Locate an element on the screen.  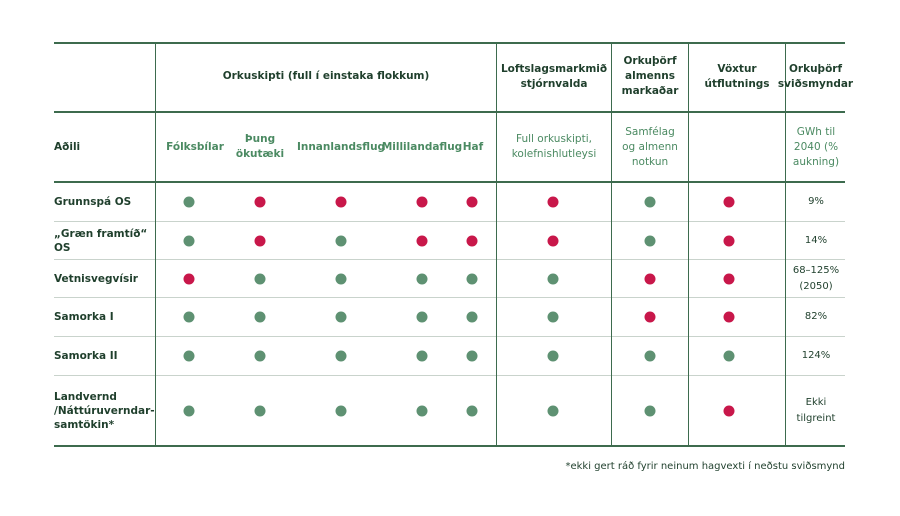
group-header-almenns: Orkuþörf almenns markaðar is located at coordinates (650, 76).